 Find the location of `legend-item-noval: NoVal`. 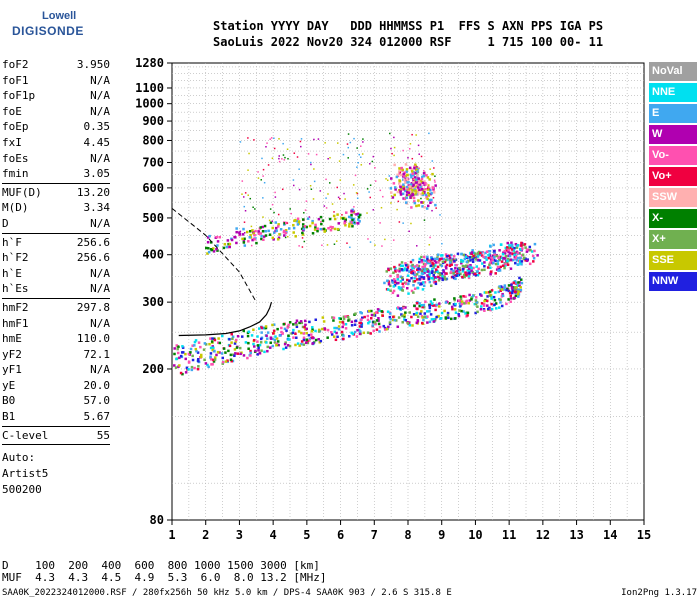

legend-item-noval: NoVal is located at coordinates (673, 71).